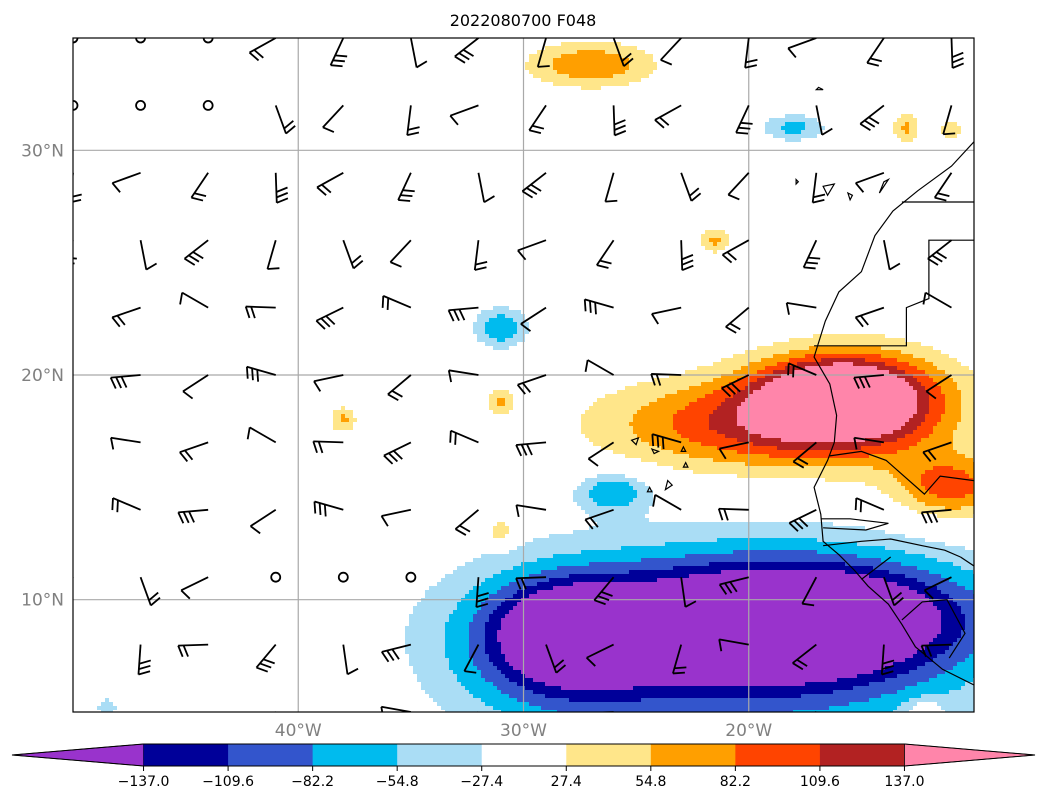 The image size is (1047, 803). I want to click on colorbar-tick-label: −54.8, so click(397, 782).